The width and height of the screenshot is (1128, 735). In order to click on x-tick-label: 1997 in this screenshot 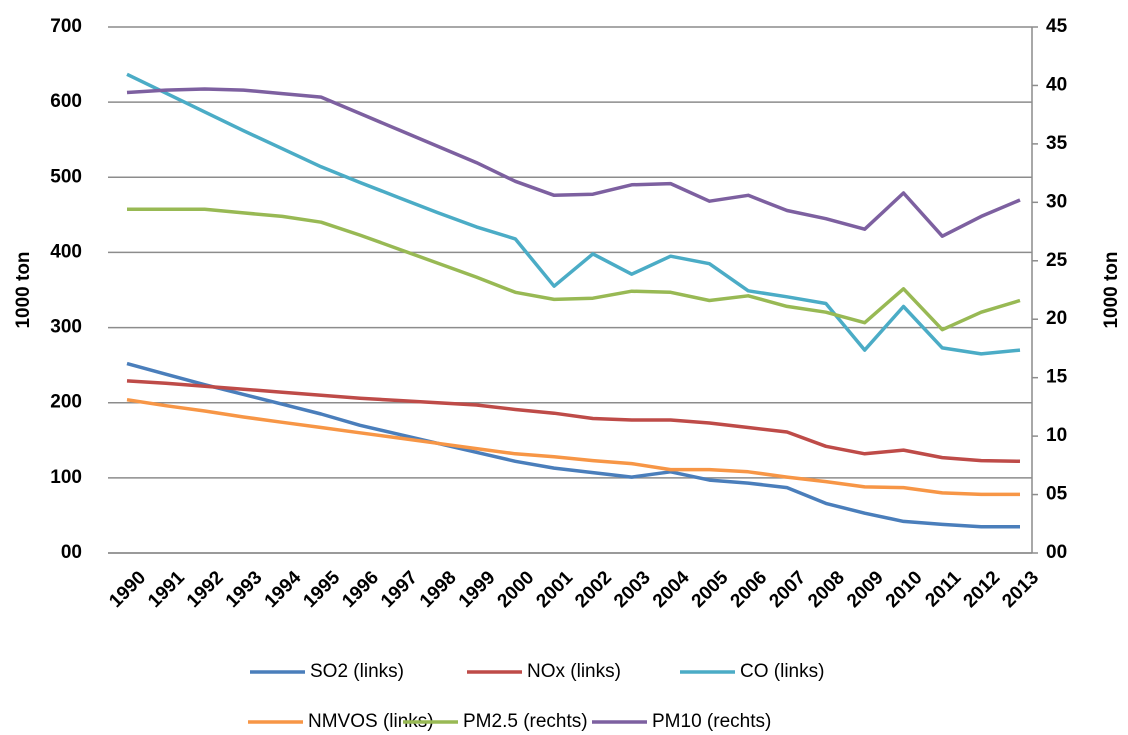, I will do `click(399, 589)`.